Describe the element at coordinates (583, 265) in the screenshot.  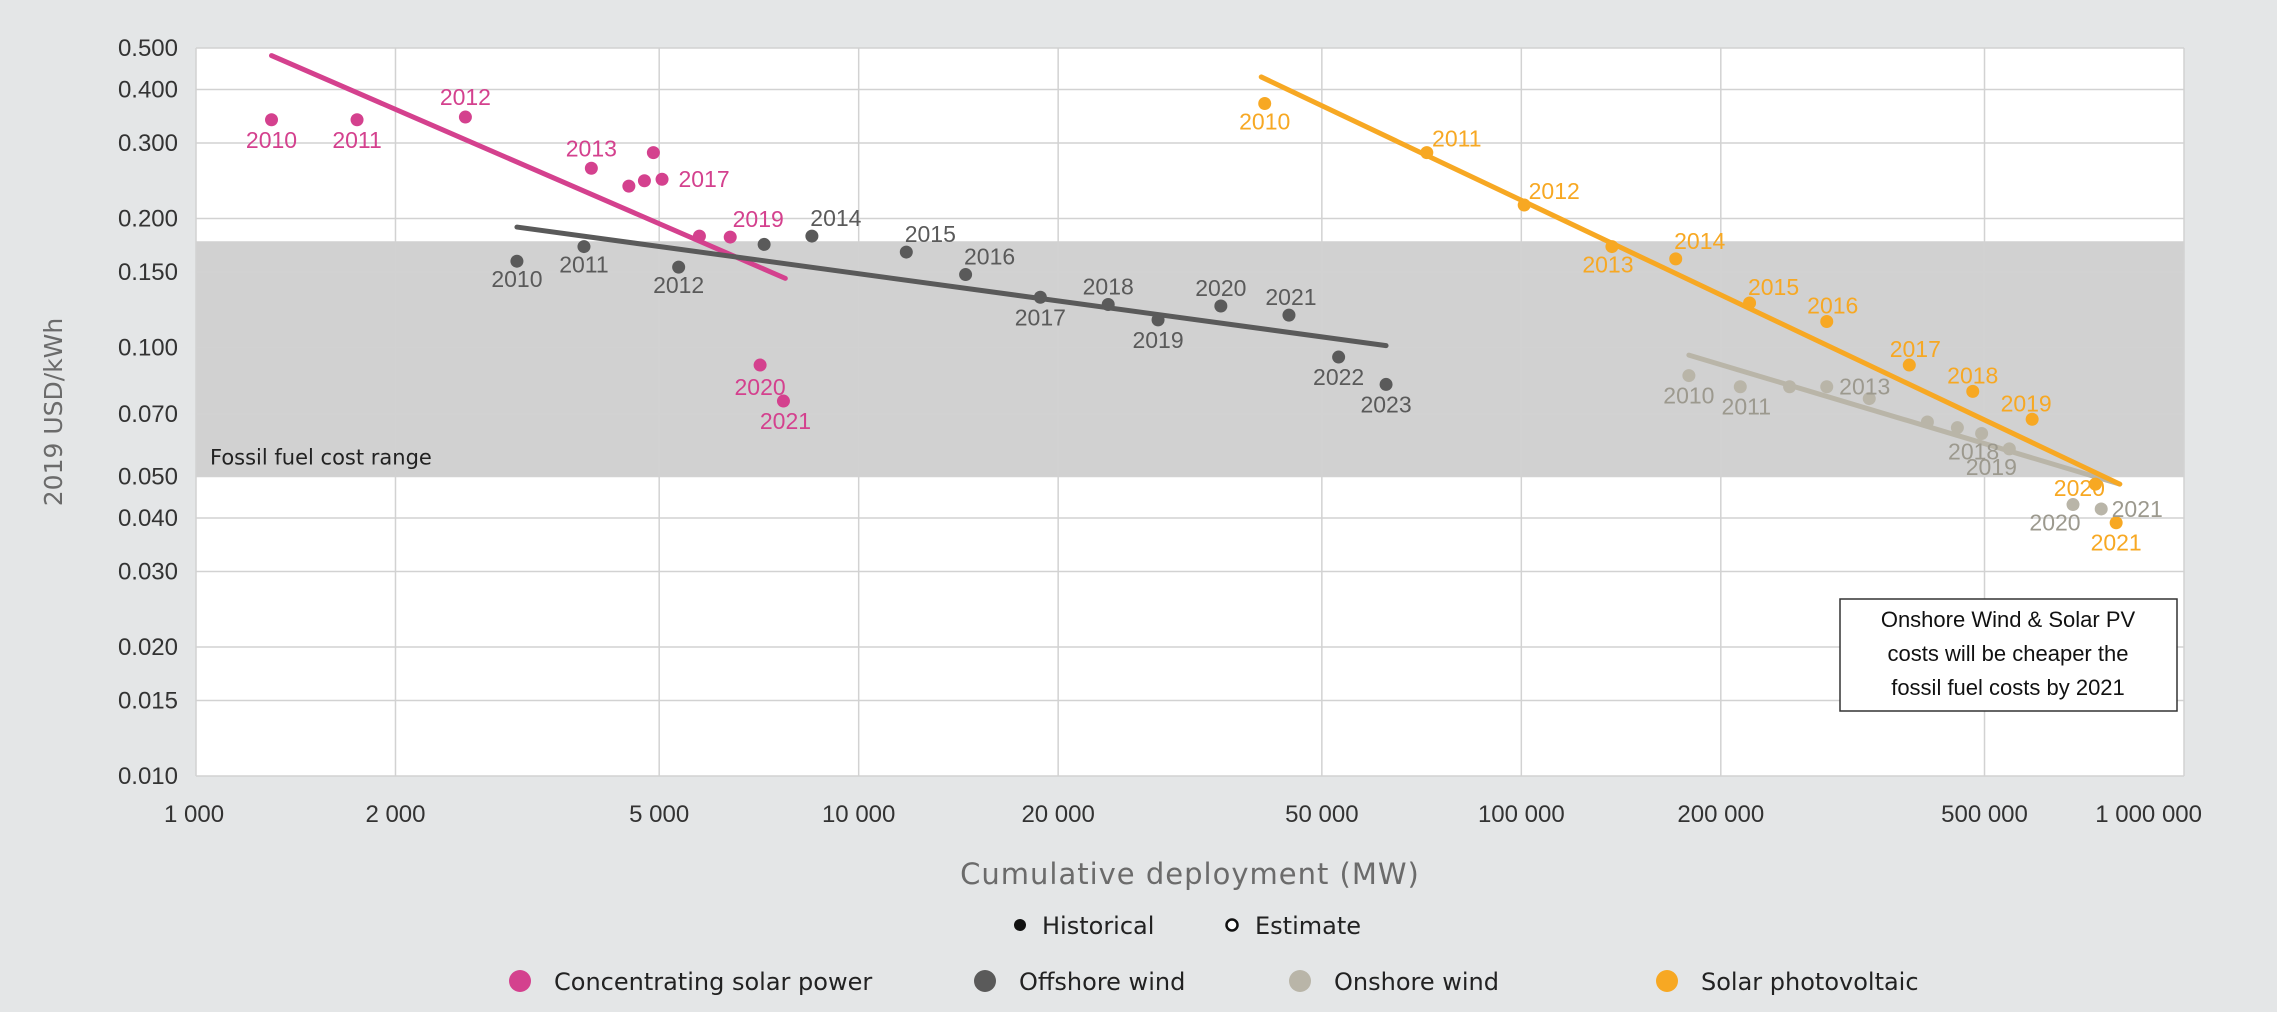
I see `offshore-wind-point-label: 2011` at that location.